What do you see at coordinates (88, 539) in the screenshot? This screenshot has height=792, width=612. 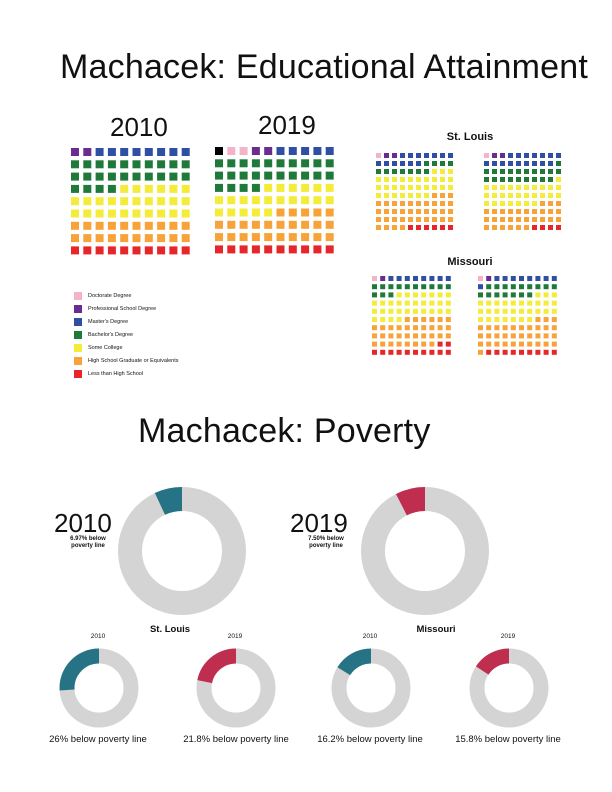 I see `poverty-2010-note-line1: 6.97% below` at bounding box center [88, 539].